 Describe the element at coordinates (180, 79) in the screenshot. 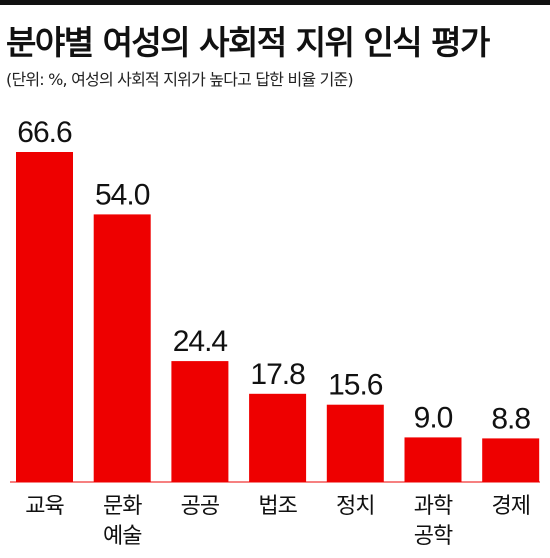

I see `chart-subtitle: (단위: %, 여성의 사회적 지위가 높다고 답한 비율 기준)` at that location.